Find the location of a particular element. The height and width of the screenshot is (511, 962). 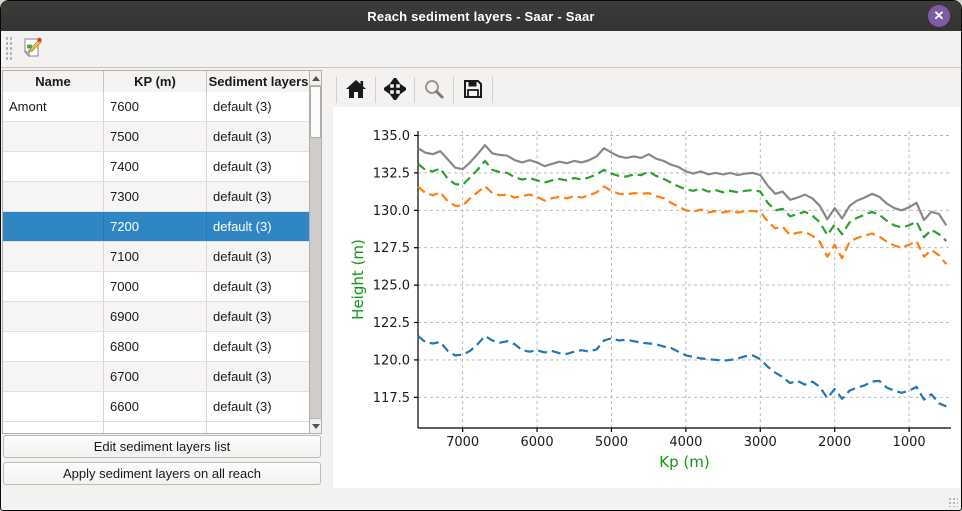

plot-toolbar is located at coordinates (646, 90).